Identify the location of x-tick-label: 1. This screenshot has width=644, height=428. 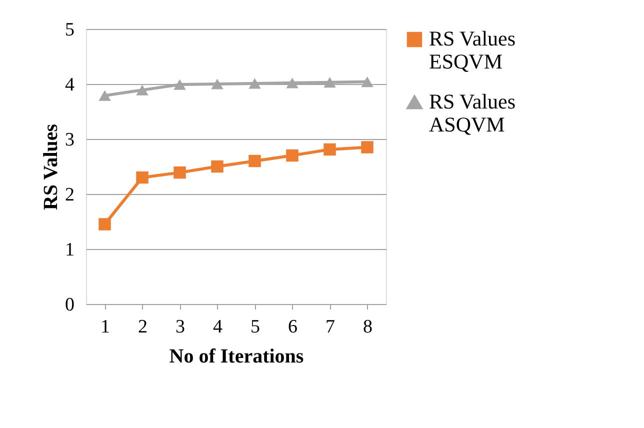
(105, 327).